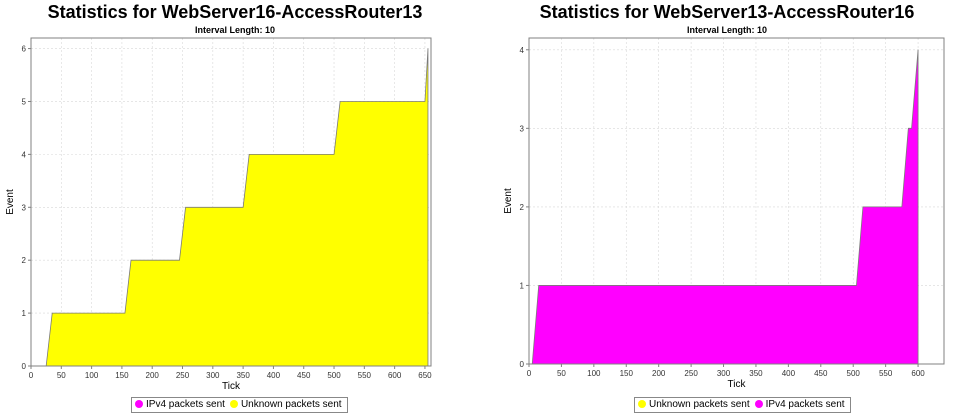 The width and height of the screenshot is (962, 414). What do you see at coordinates (425, 375) in the screenshot?
I see `x-tick-label: 650` at bounding box center [425, 375].